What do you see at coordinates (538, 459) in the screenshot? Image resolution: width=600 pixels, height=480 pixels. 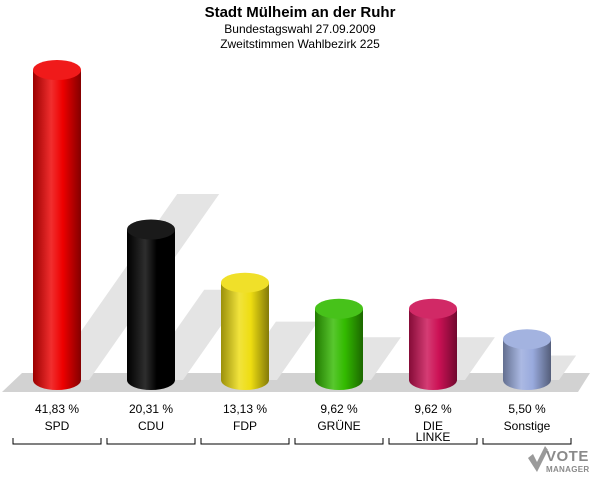 I see `checkmark-icon` at bounding box center [538, 459].